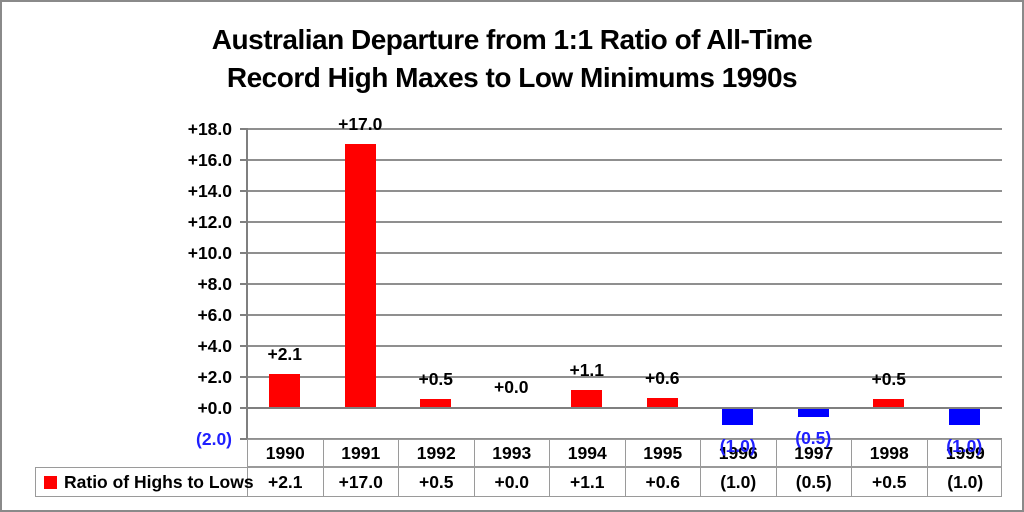 The image size is (1024, 512). What do you see at coordinates (214, 346) in the screenshot?
I see `y-axis-tick-label: +4.0` at bounding box center [214, 346].